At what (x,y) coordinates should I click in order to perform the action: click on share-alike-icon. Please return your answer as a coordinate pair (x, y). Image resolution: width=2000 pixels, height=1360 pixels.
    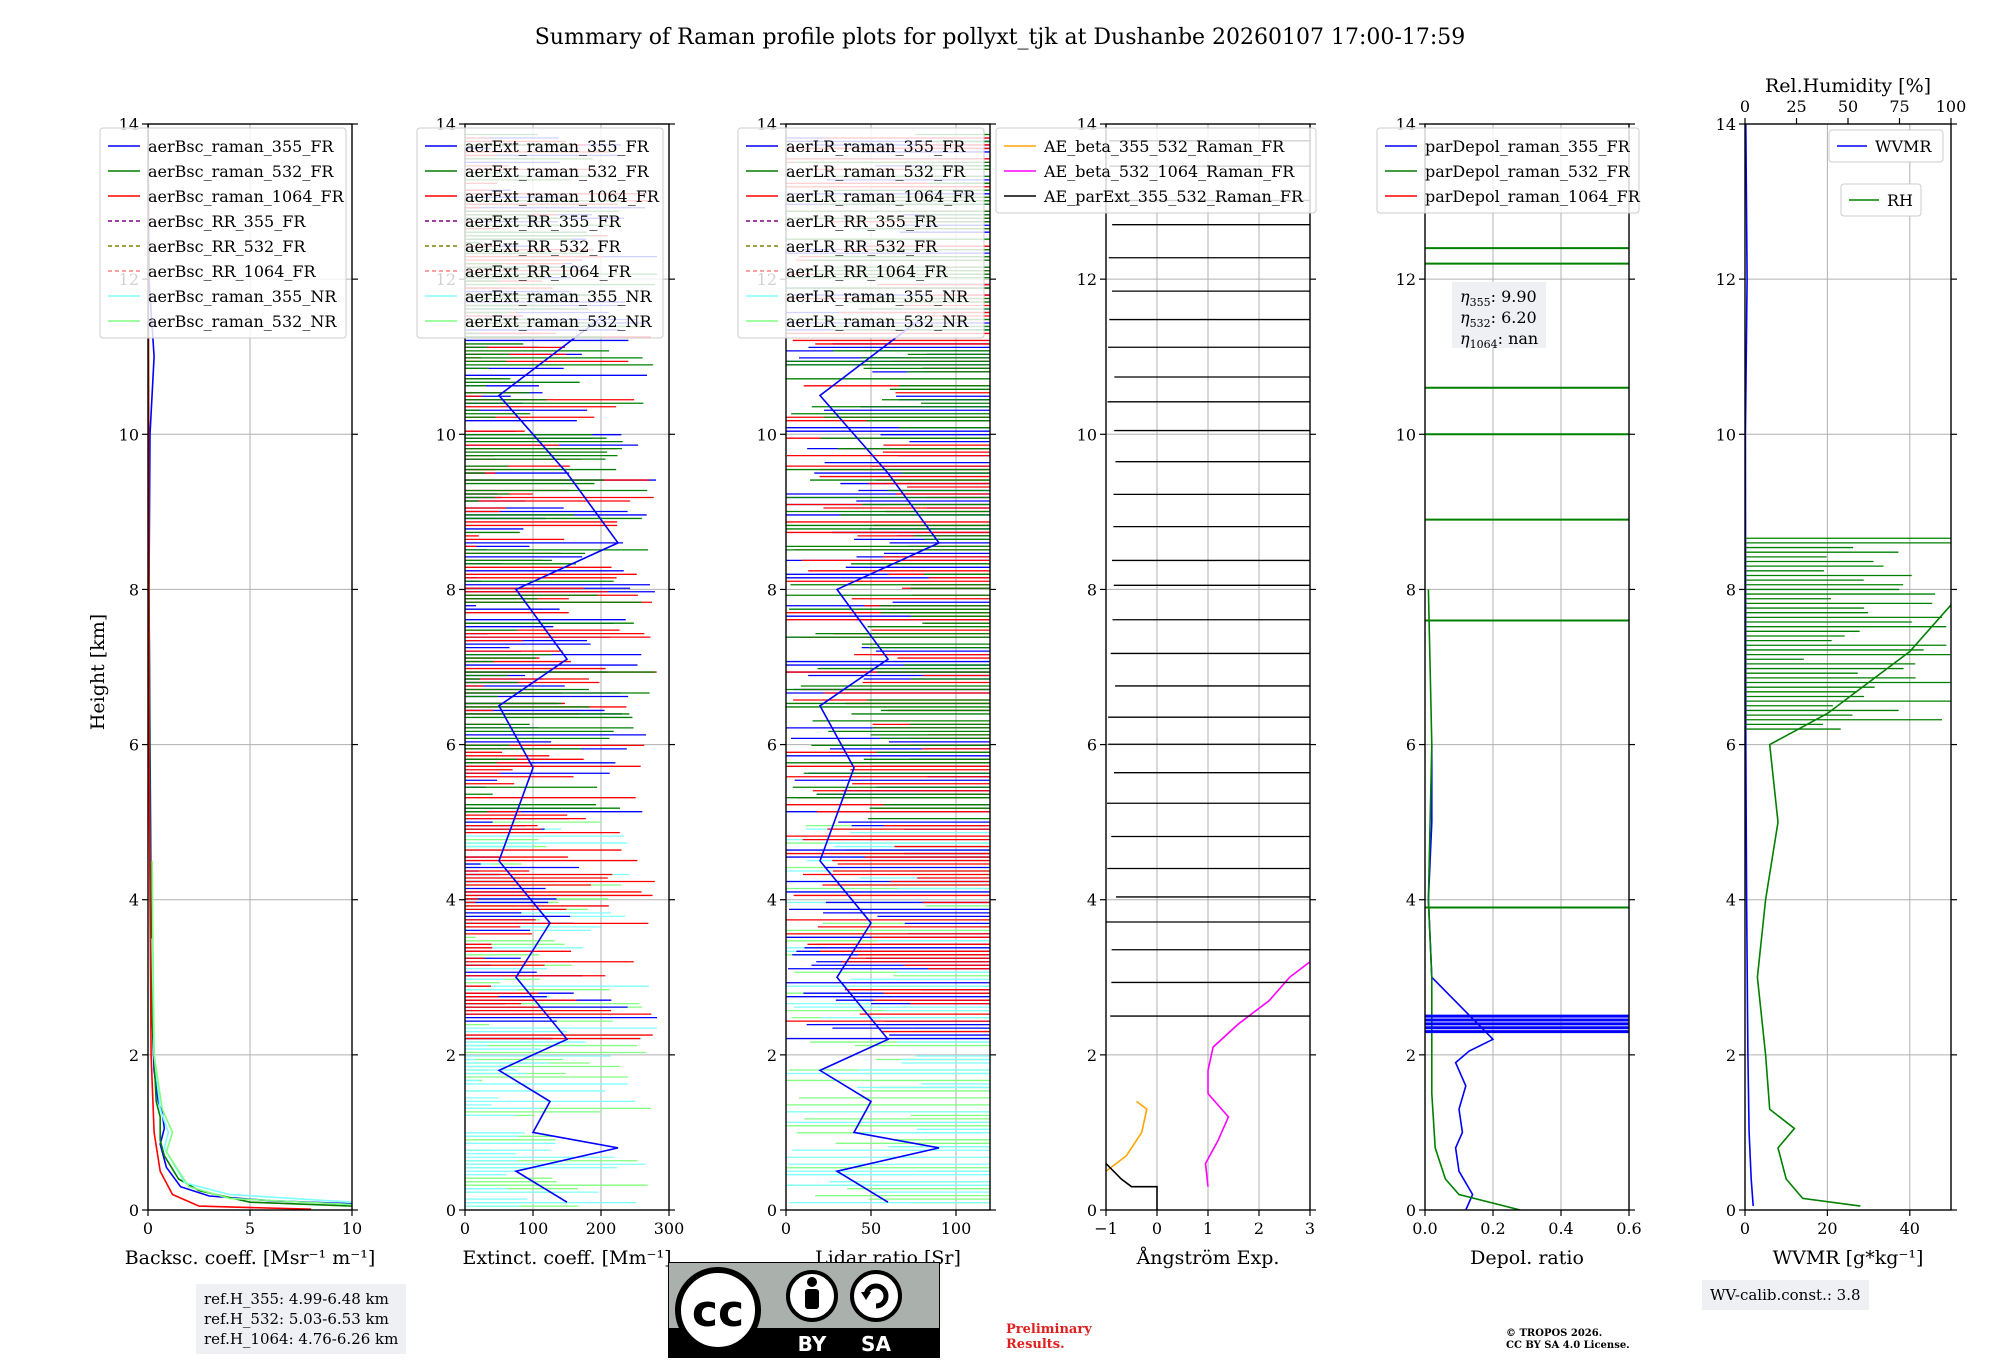
    Looking at the image, I should click on (876, 1296).